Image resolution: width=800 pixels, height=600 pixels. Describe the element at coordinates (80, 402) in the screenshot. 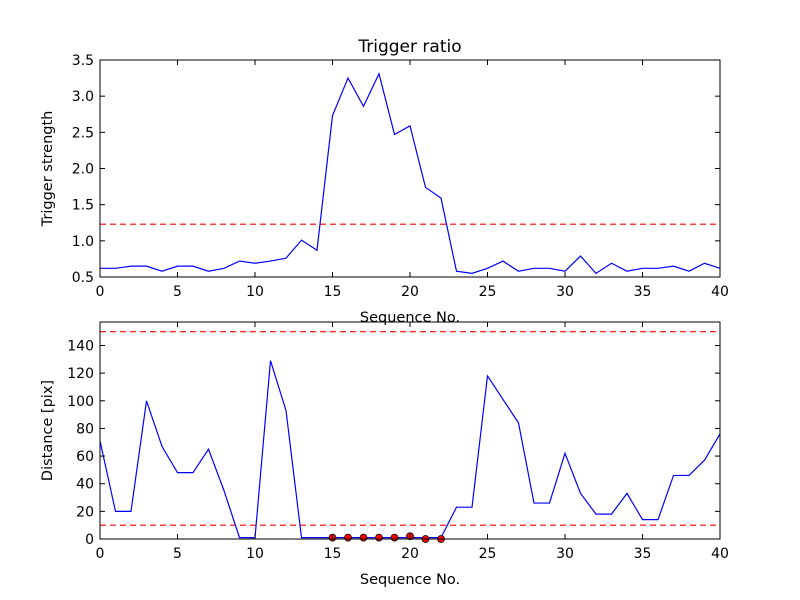

I see `y-tick-label: 100` at that location.